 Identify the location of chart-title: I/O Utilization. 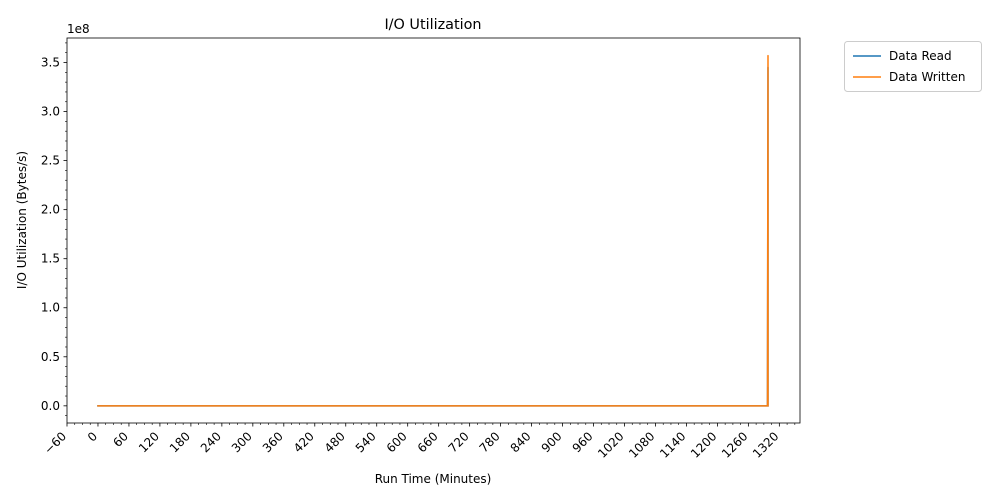
(432, 25).